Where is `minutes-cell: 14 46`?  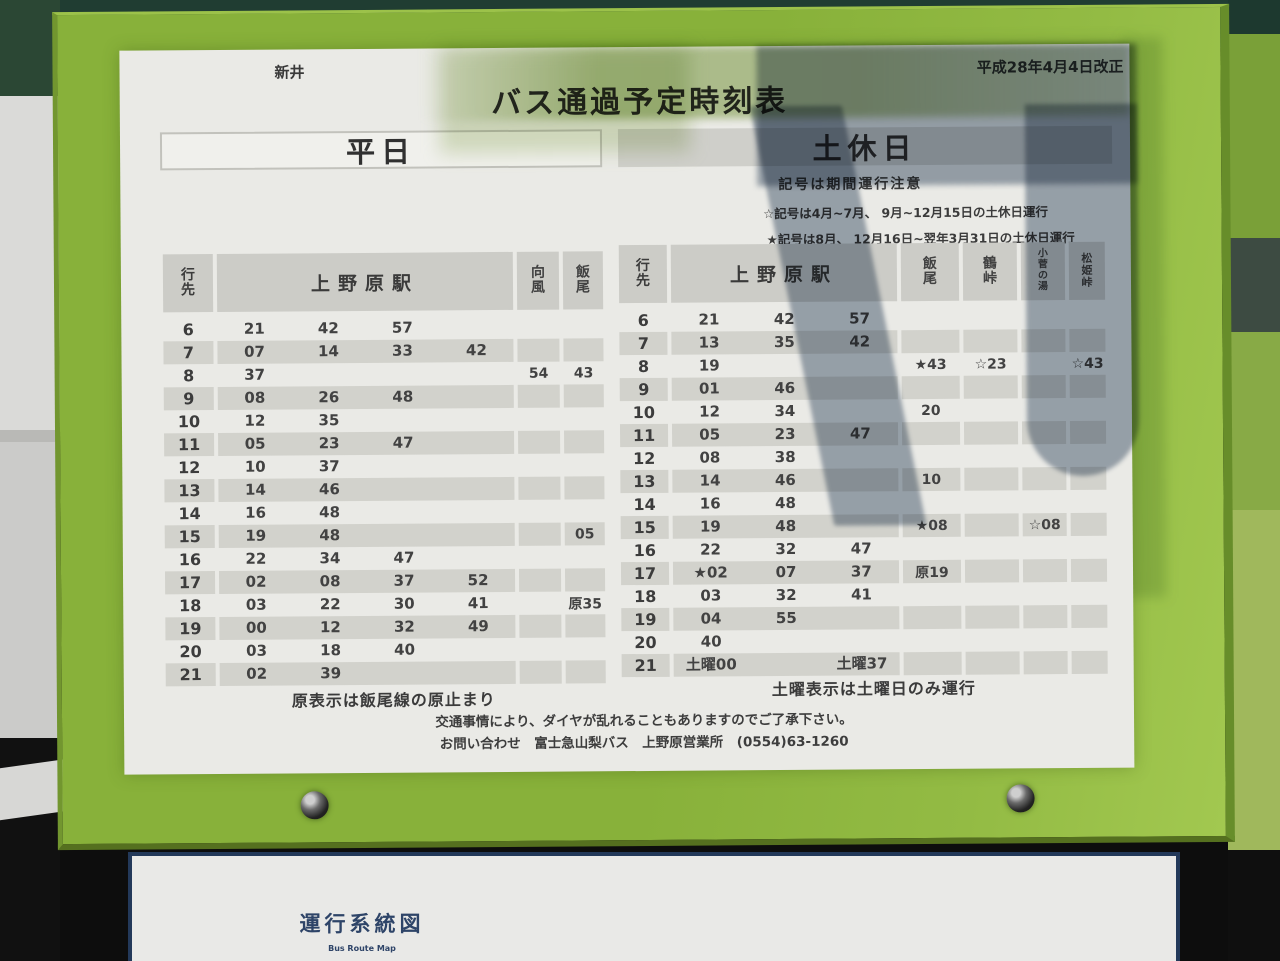 minutes-cell: 14 46 is located at coordinates (785, 480).